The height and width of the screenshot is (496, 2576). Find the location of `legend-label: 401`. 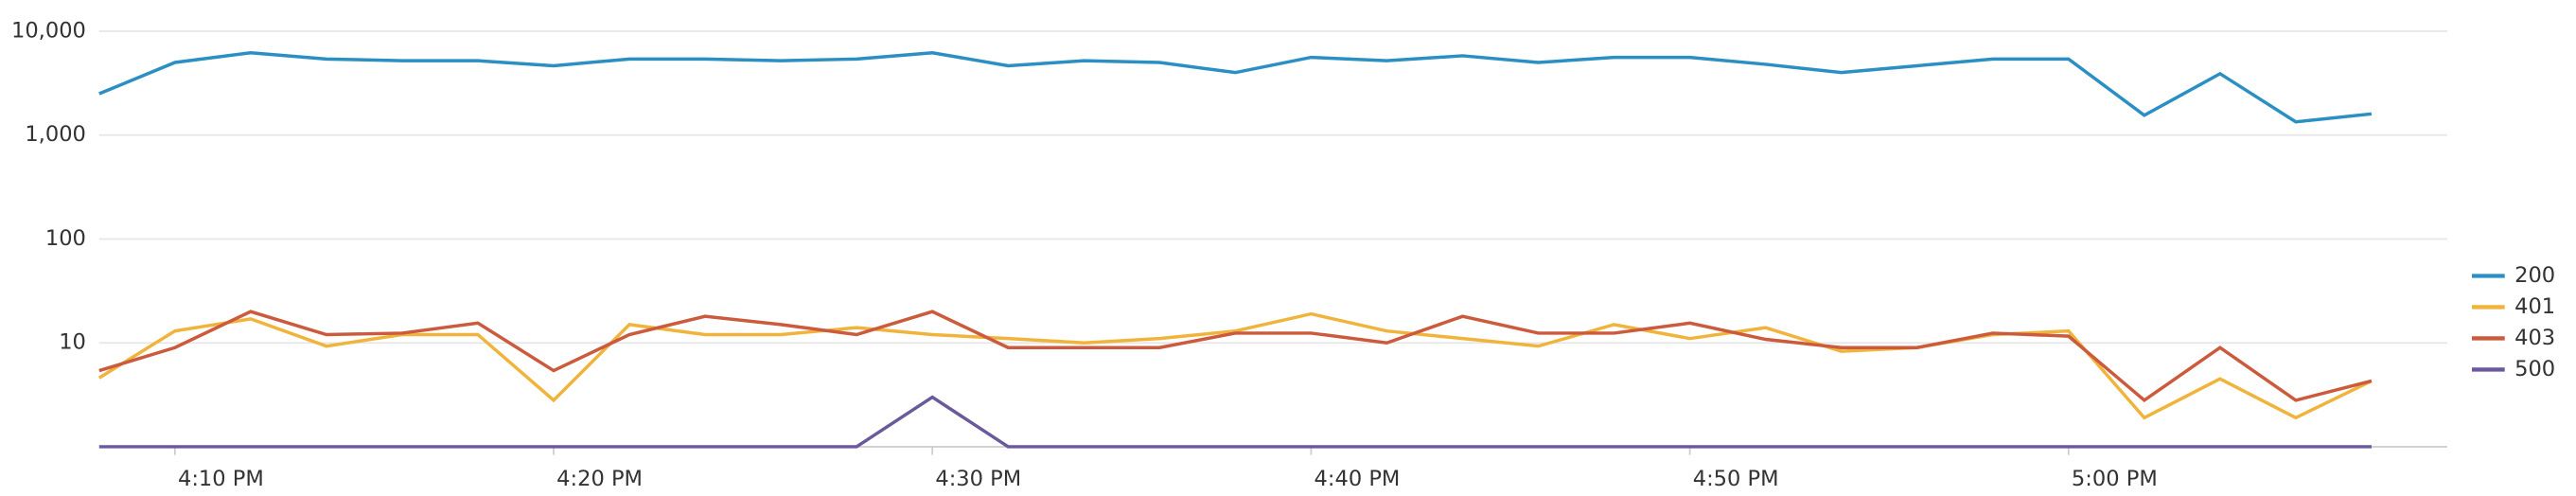

legend-label: 401 is located at coordinates (2534, 306).